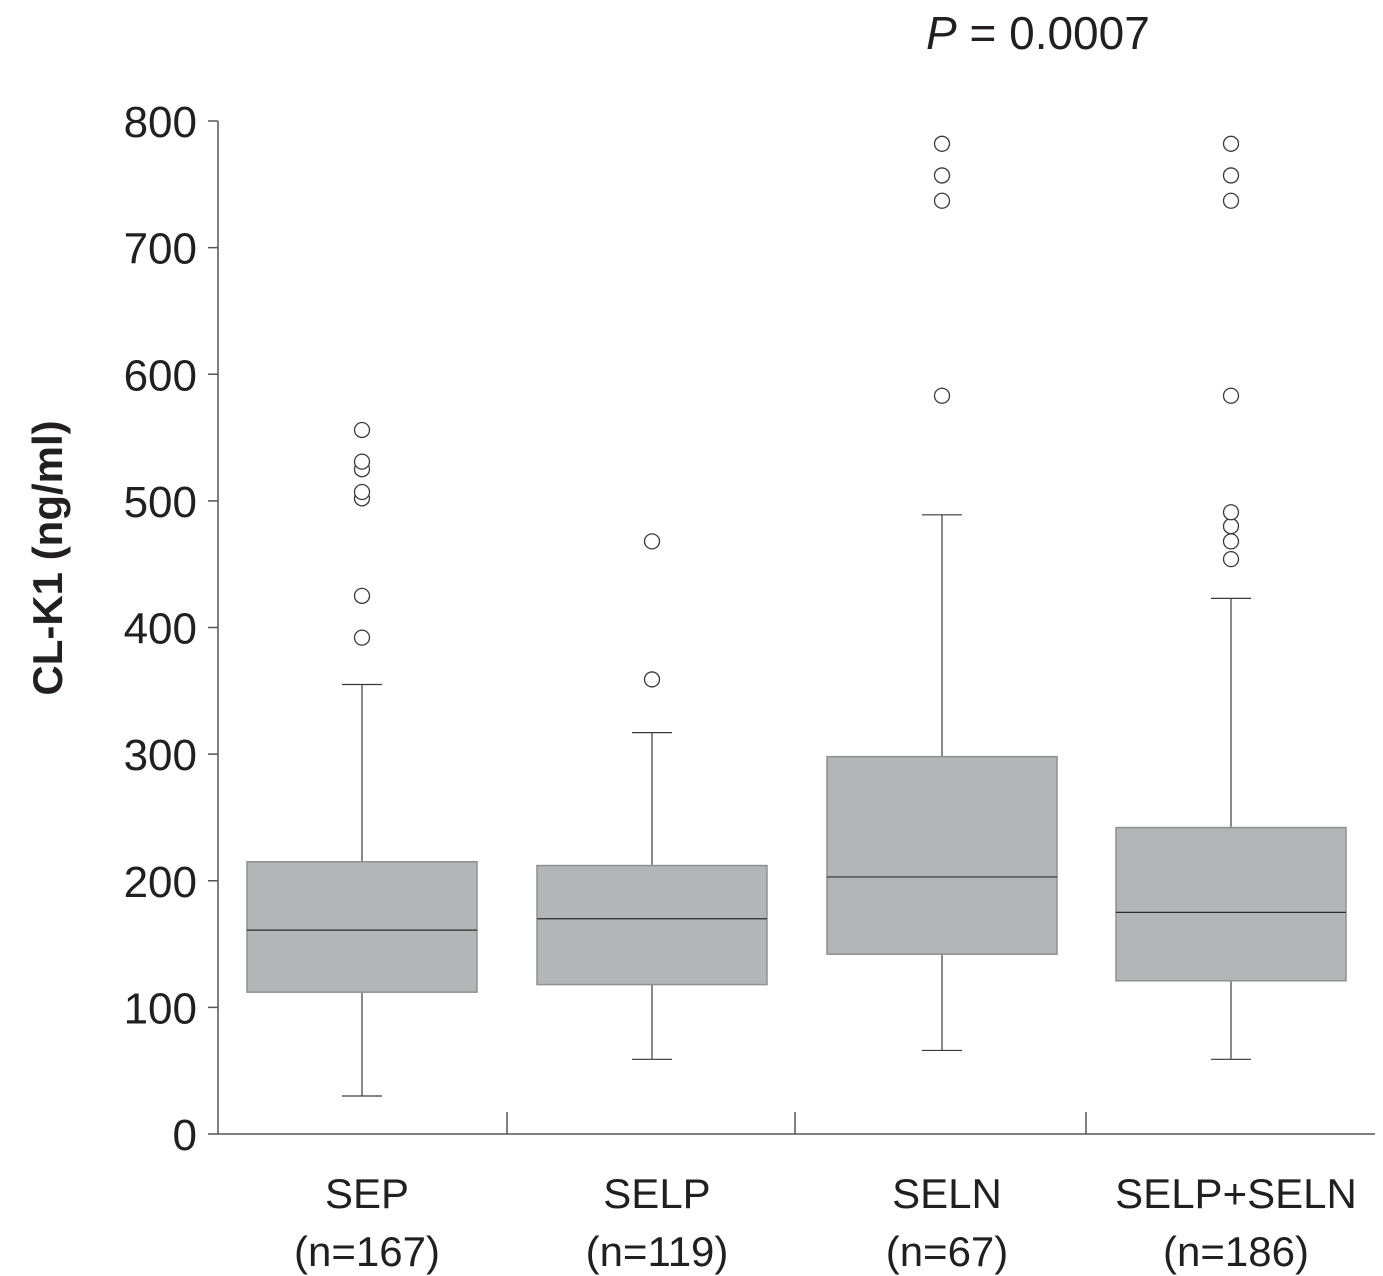 The height and width of the screenshot is (1276, 1383). I want to click on category-n-label: (n=67), so click(947, 1251).